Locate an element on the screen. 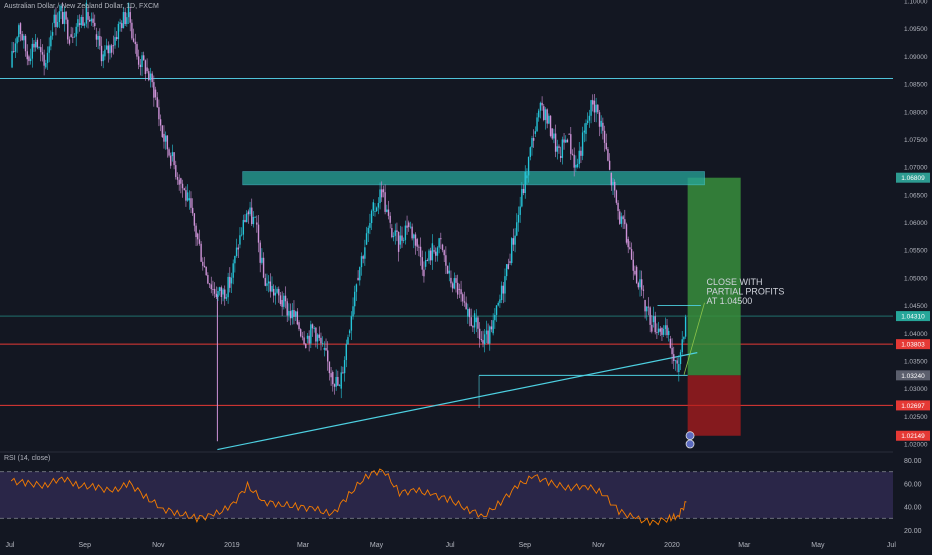 This screenshot has width=932, height=555. rsi-label: RSI (14, close) is located at coordinates (27, 458).